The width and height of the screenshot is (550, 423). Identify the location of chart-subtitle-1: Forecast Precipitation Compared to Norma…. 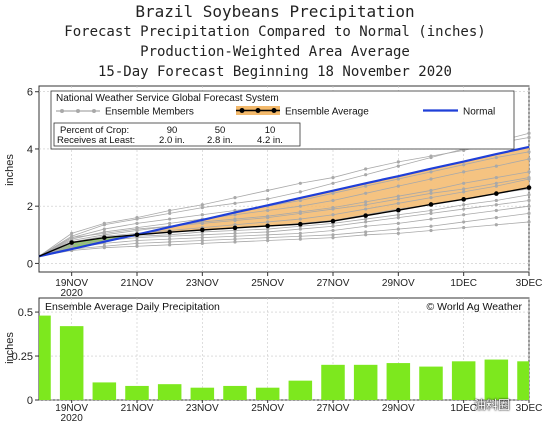
(275, 32).